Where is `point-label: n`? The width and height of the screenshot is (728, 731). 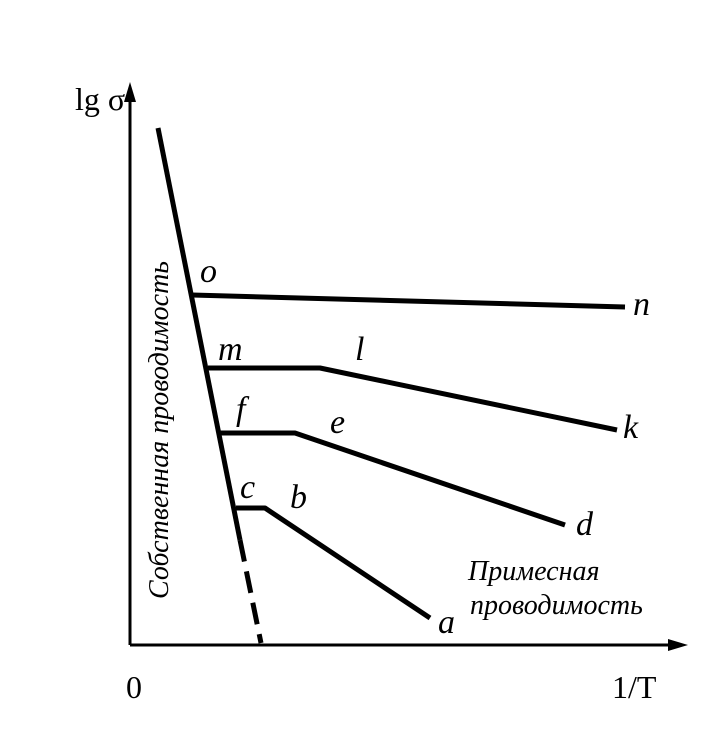 point-label: n is located at coordinates (641, 304).